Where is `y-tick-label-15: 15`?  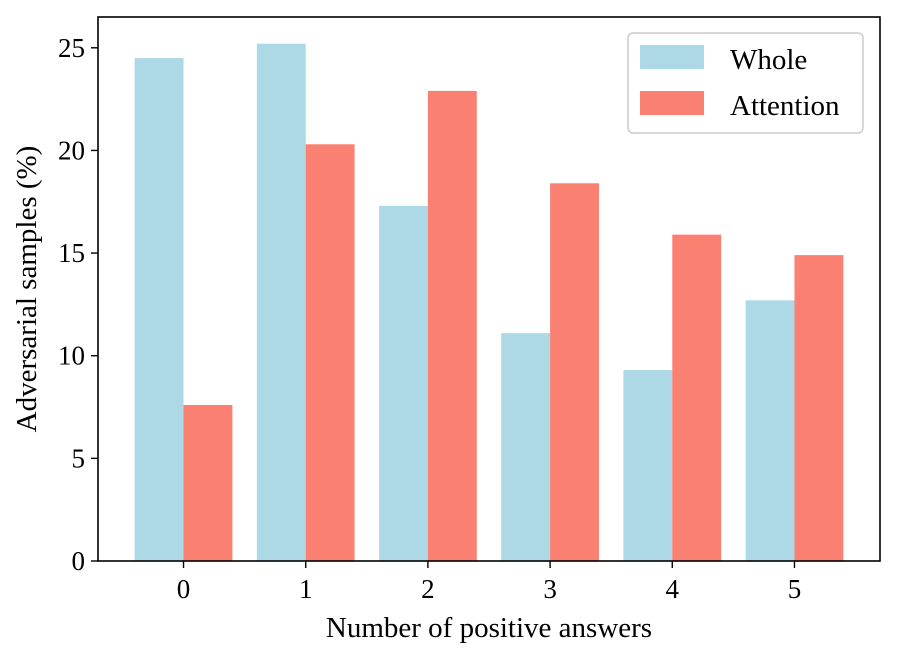
y-tick-label-15: 15 is located at coordinates (71, 253).